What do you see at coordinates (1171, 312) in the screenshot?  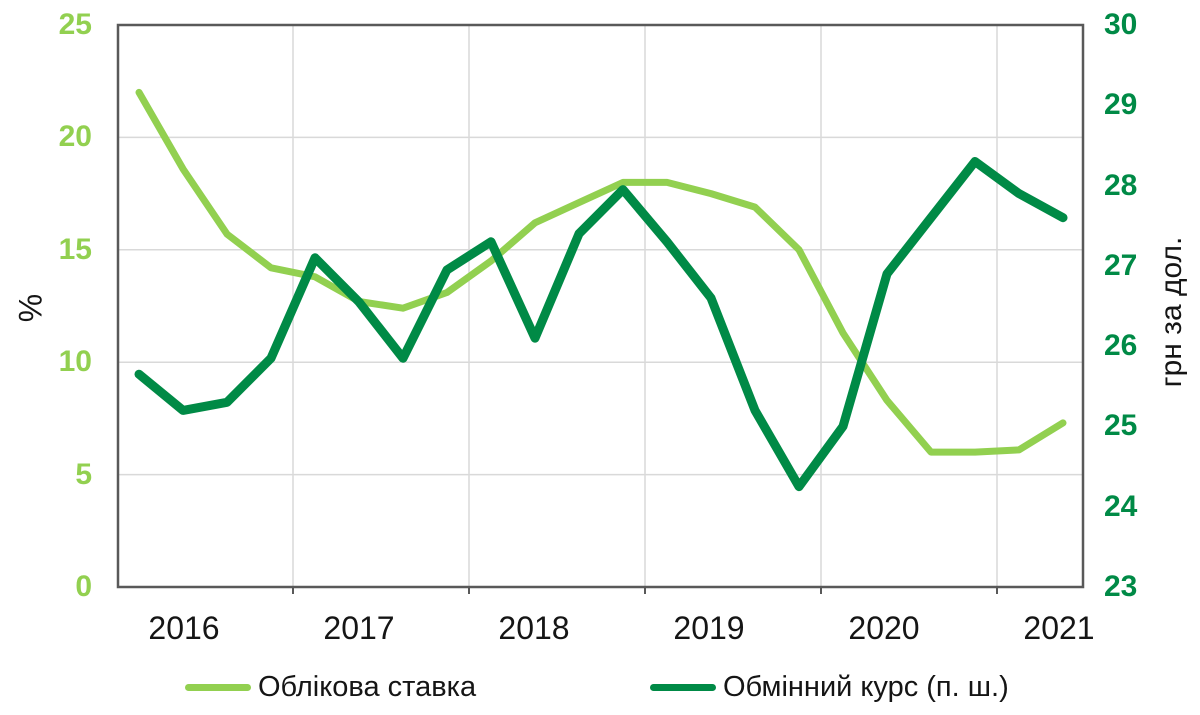 I see `right-axis-title: грн за дол.` at bounding box center [1171, 312].